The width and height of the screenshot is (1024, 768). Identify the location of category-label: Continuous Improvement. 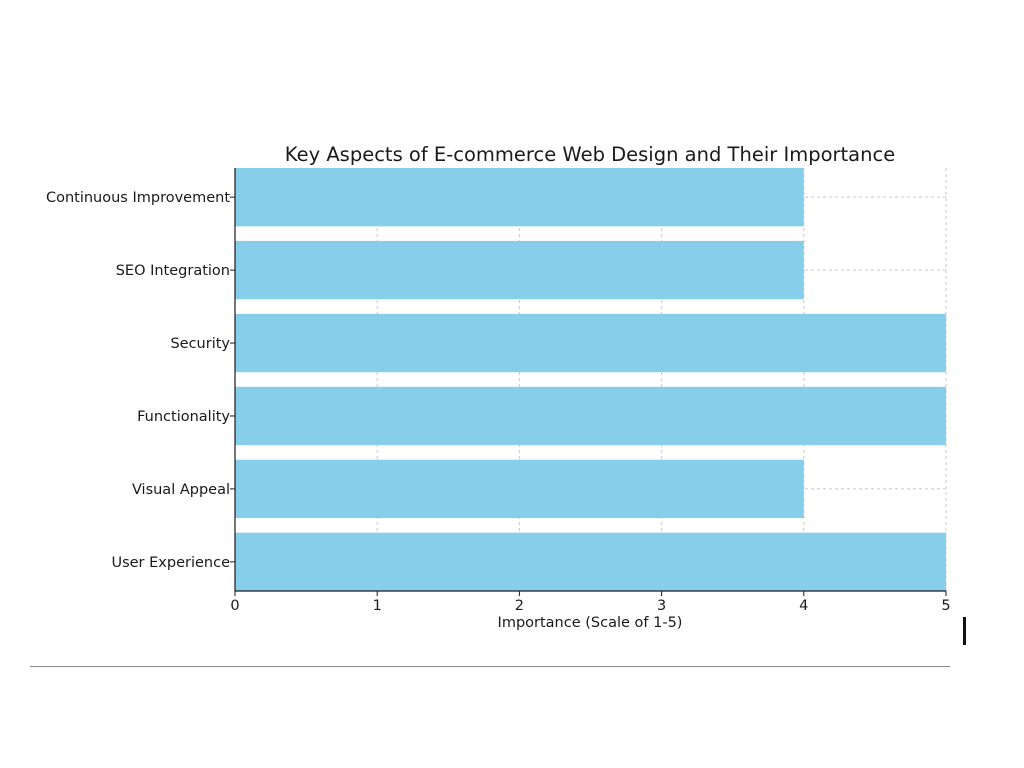
(138, 198).